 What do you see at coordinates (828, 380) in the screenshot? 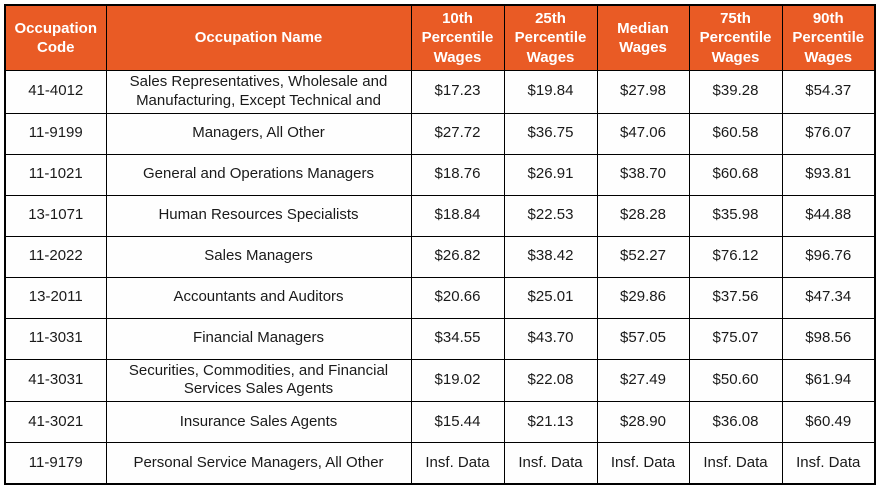
I see `wage-cell-90th: $61.94` at bounding box center [828, 380].